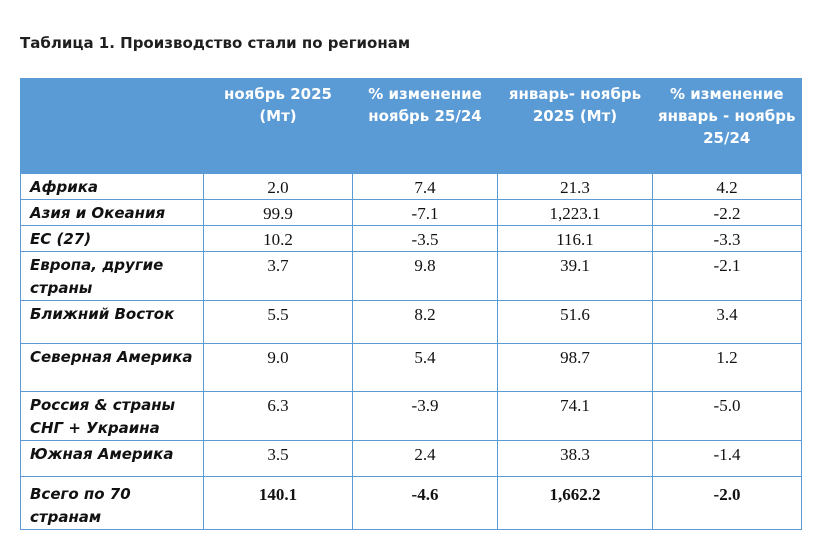 The image size is (840, 550). I want to click on cell-nov-pct: 5.4, so click(425, 367).